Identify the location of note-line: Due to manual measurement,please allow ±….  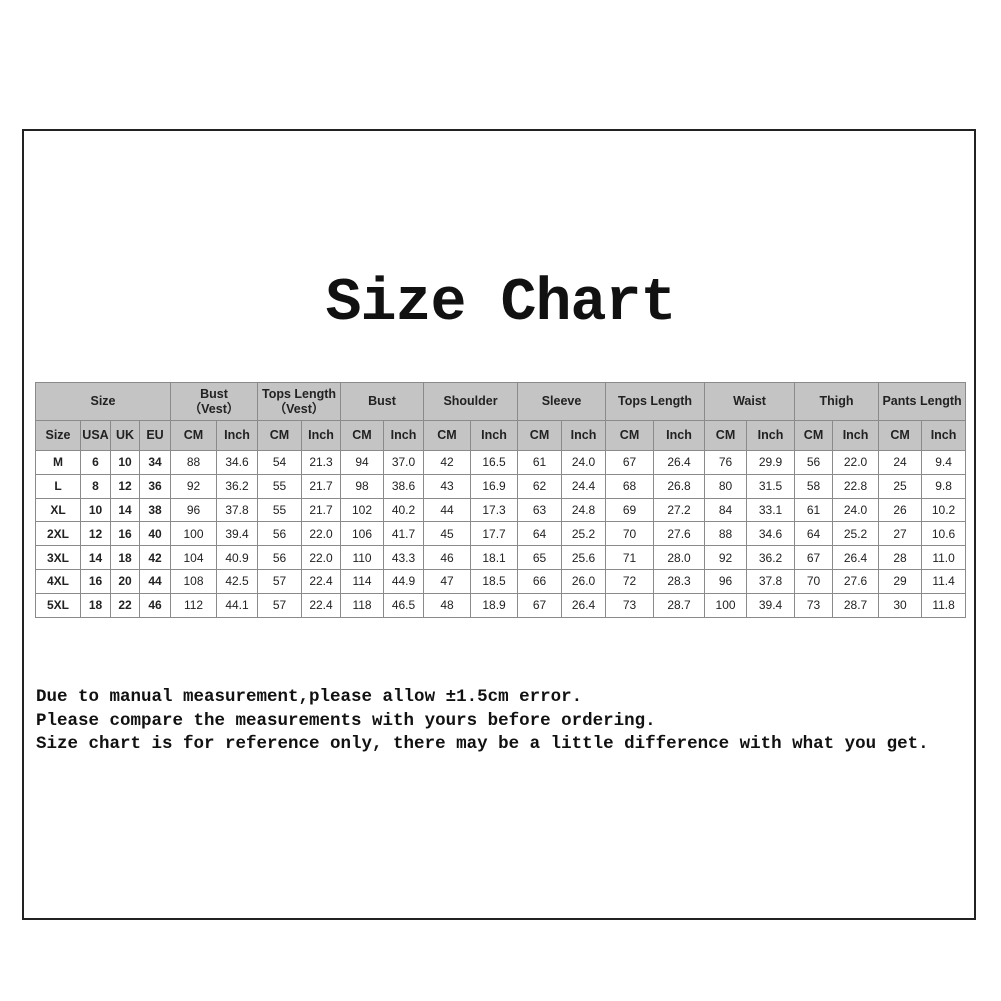
(309, 697).